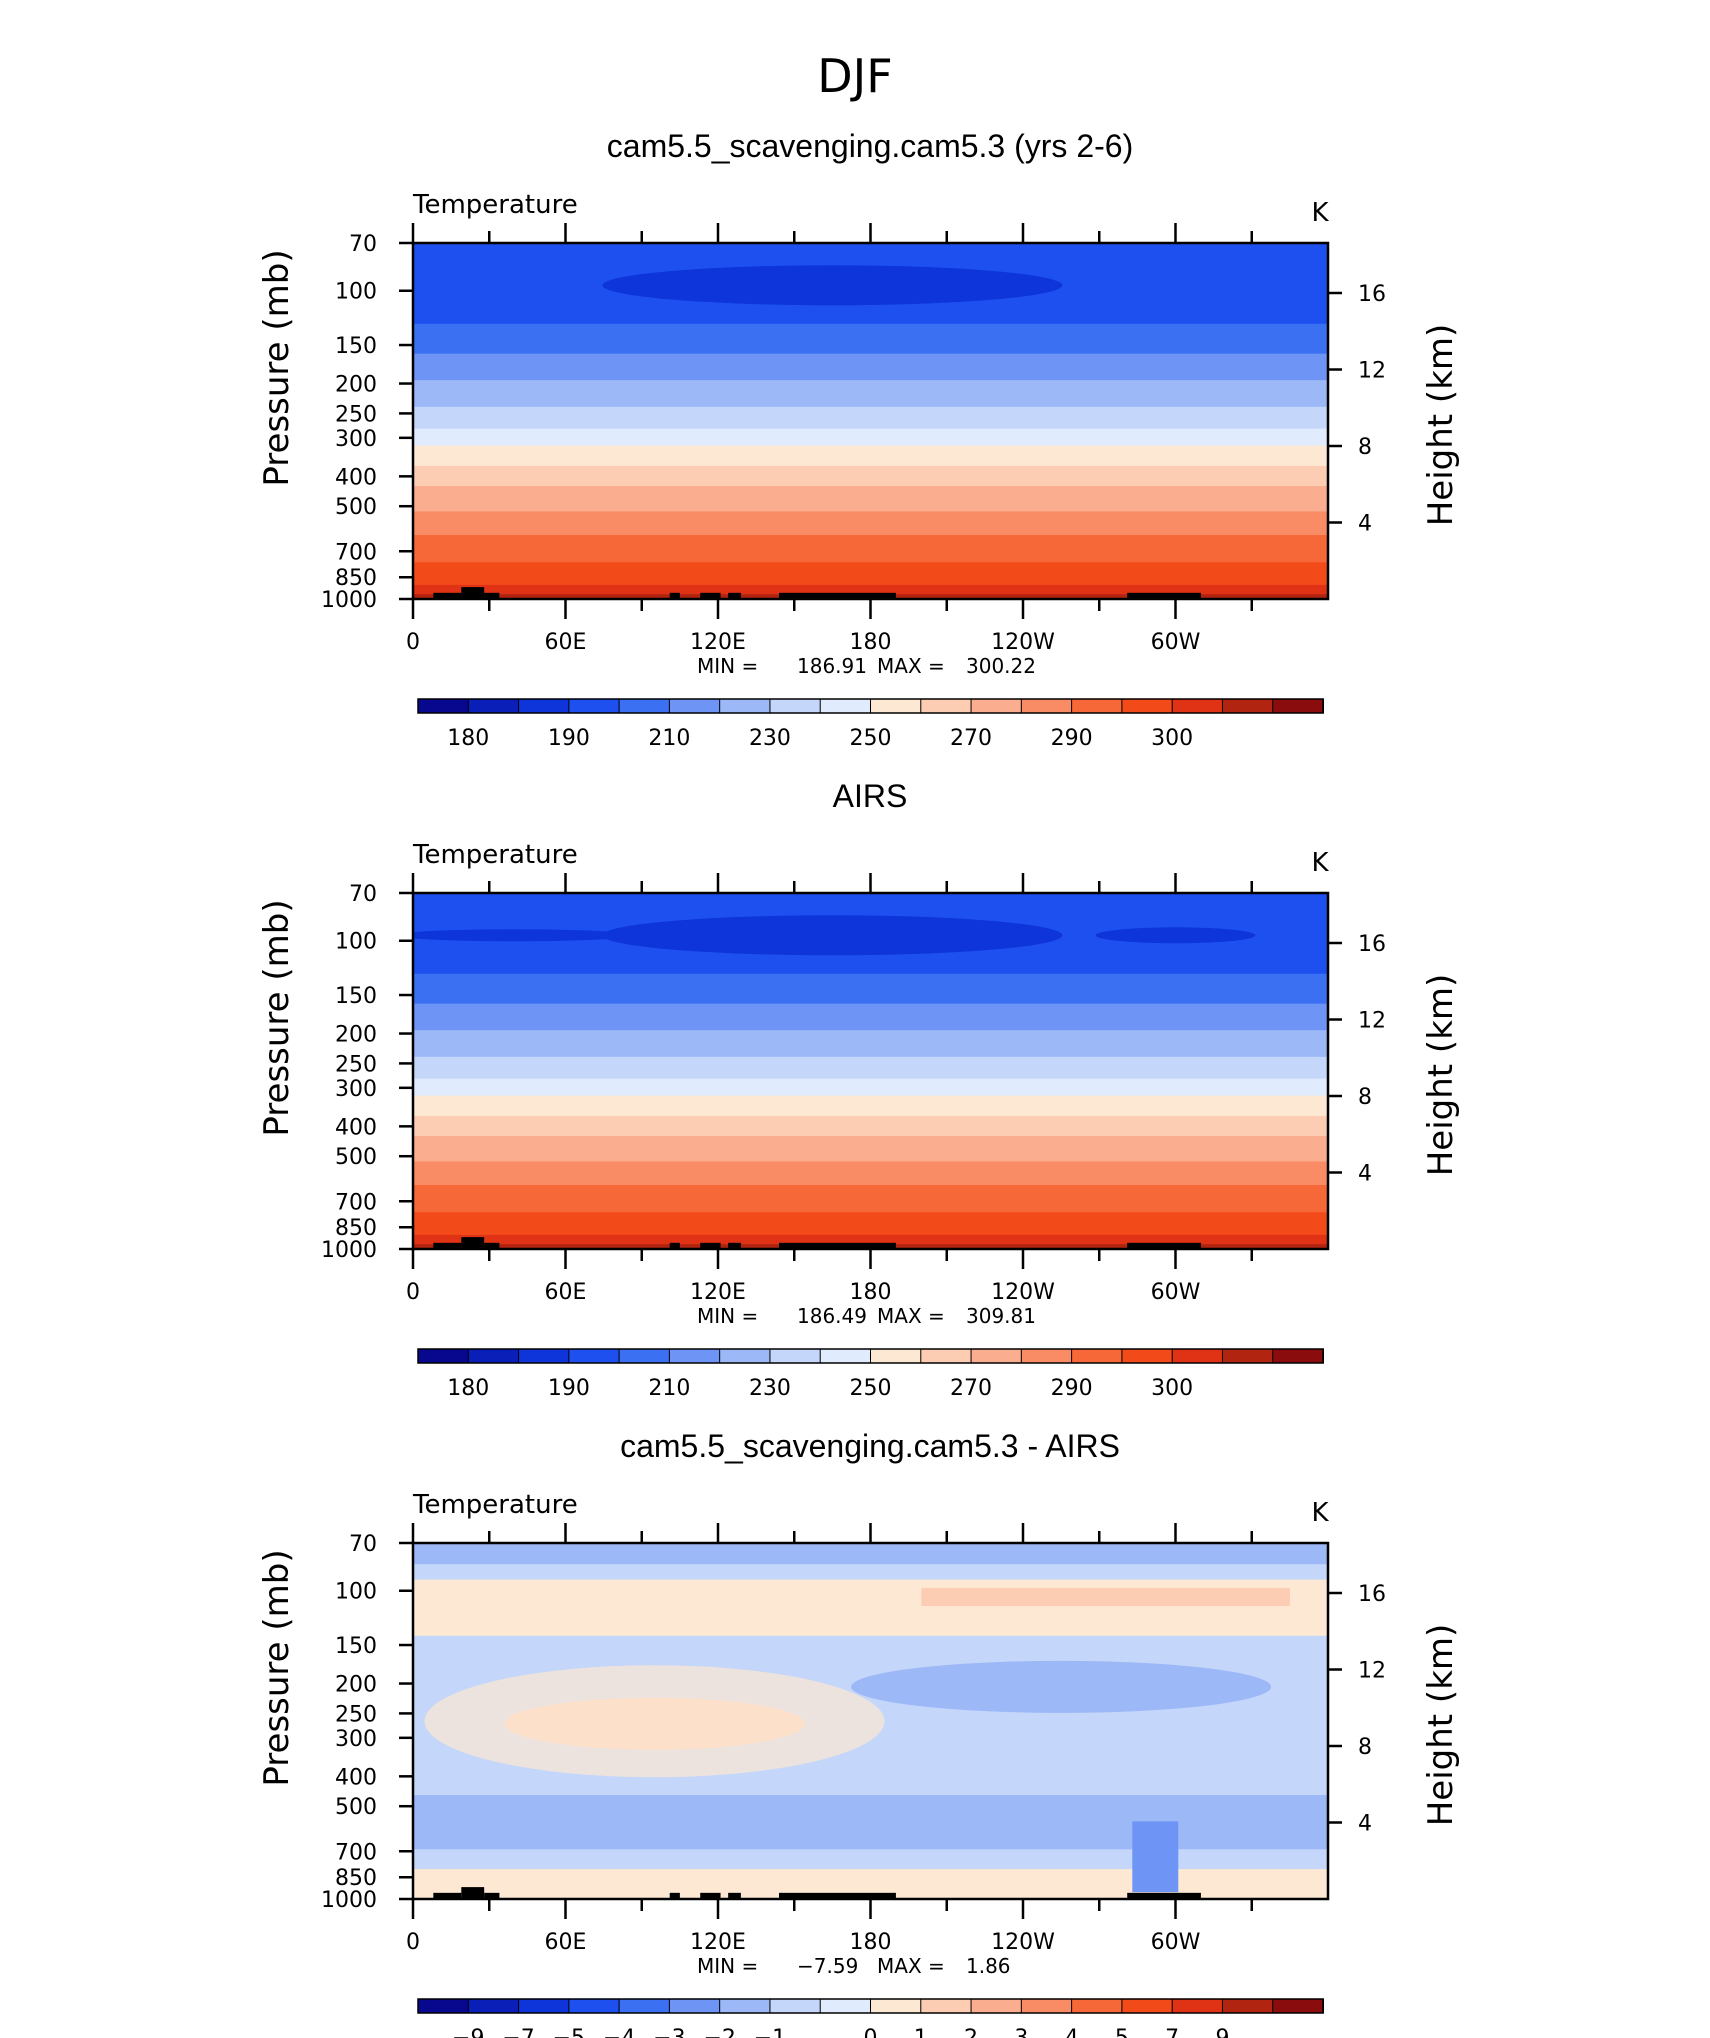 This screenshot has width=1710, height=2038. I want to click on colorbar-label: 9, so click(1222, 2032).